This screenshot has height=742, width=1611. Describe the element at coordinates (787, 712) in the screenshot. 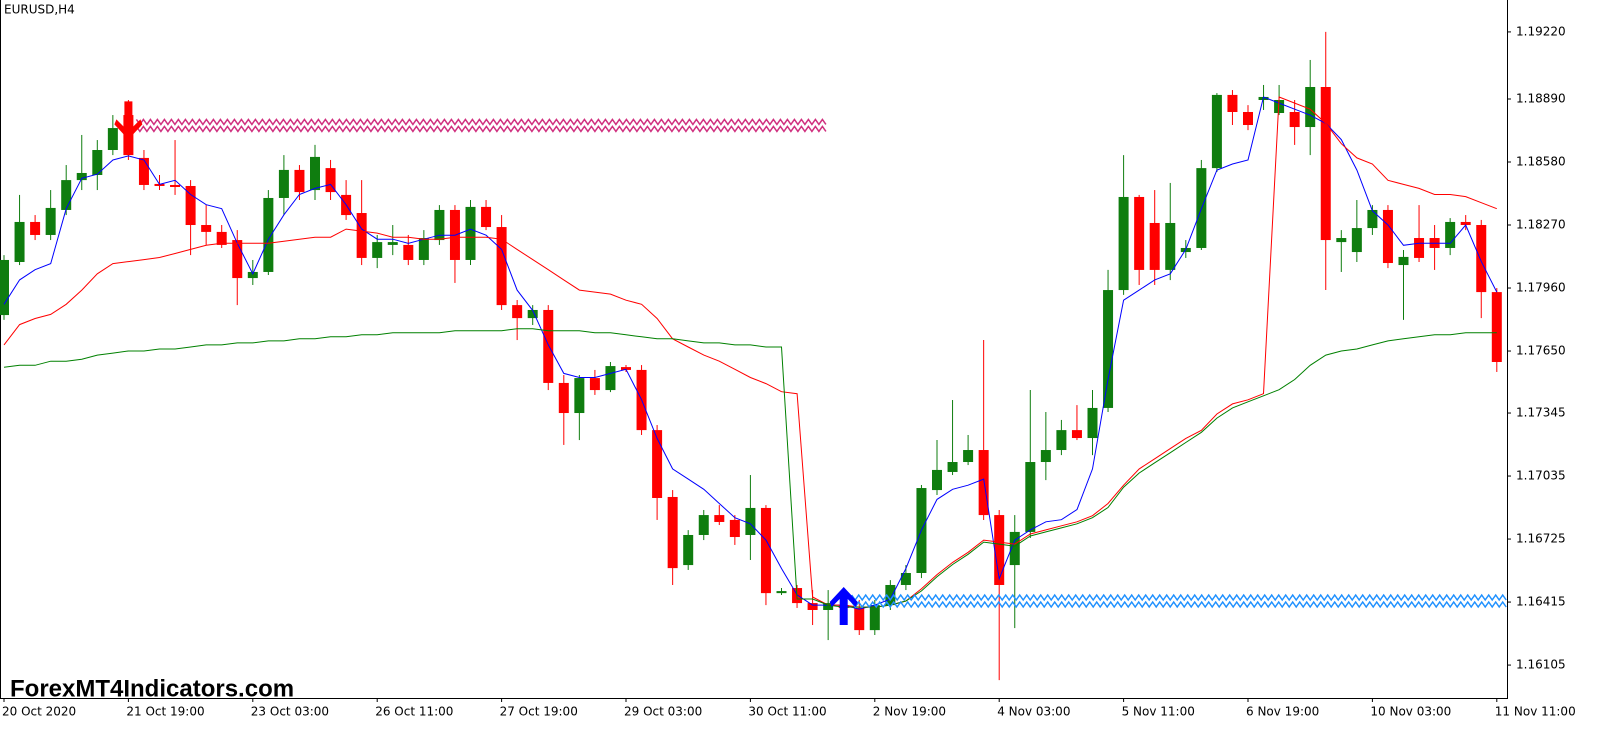

I see `x-tick-label: 30 Oct 11:00` at that location.